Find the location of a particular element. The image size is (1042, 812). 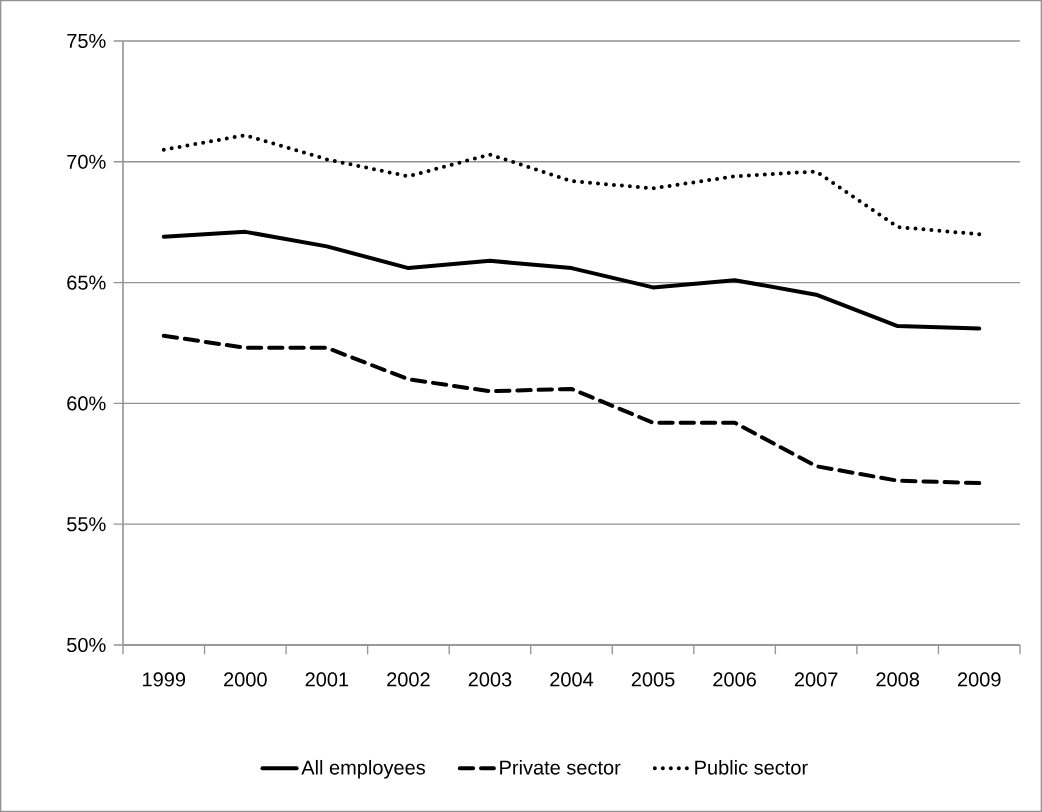

y-tick-label: 55% is located at coordinates (86, 524).